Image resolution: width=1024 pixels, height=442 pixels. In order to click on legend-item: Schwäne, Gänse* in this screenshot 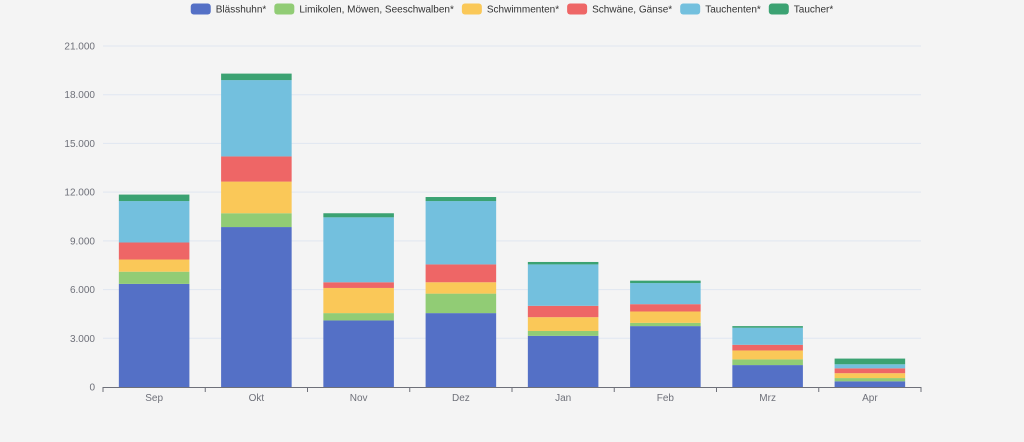, I will do `click(619, 9)`.